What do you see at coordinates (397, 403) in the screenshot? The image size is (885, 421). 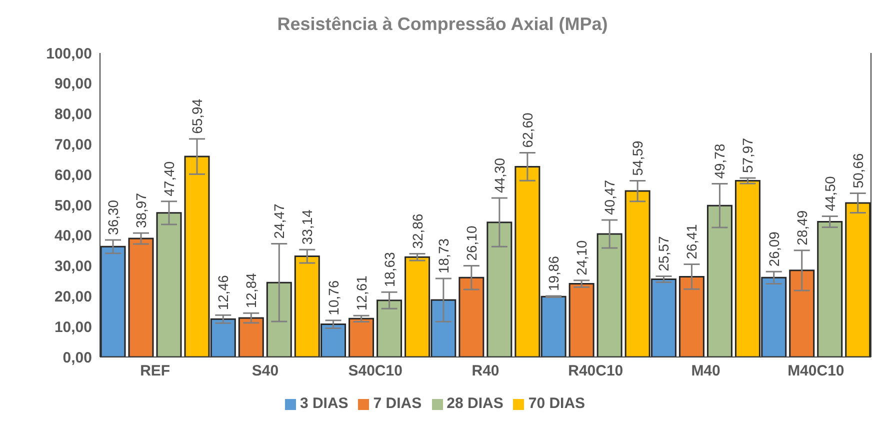 I see `legend-label: 7 DIAS` at bounding box center [397, 403].